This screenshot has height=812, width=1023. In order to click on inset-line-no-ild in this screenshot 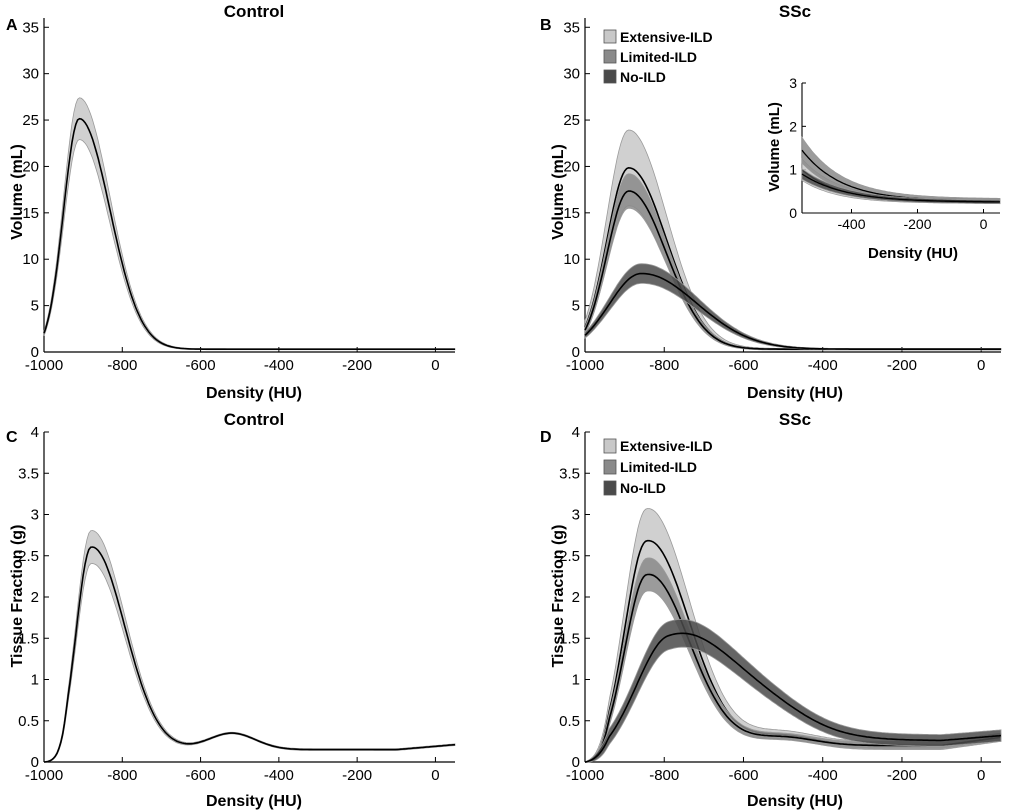, I will do `click(900, 188)`.